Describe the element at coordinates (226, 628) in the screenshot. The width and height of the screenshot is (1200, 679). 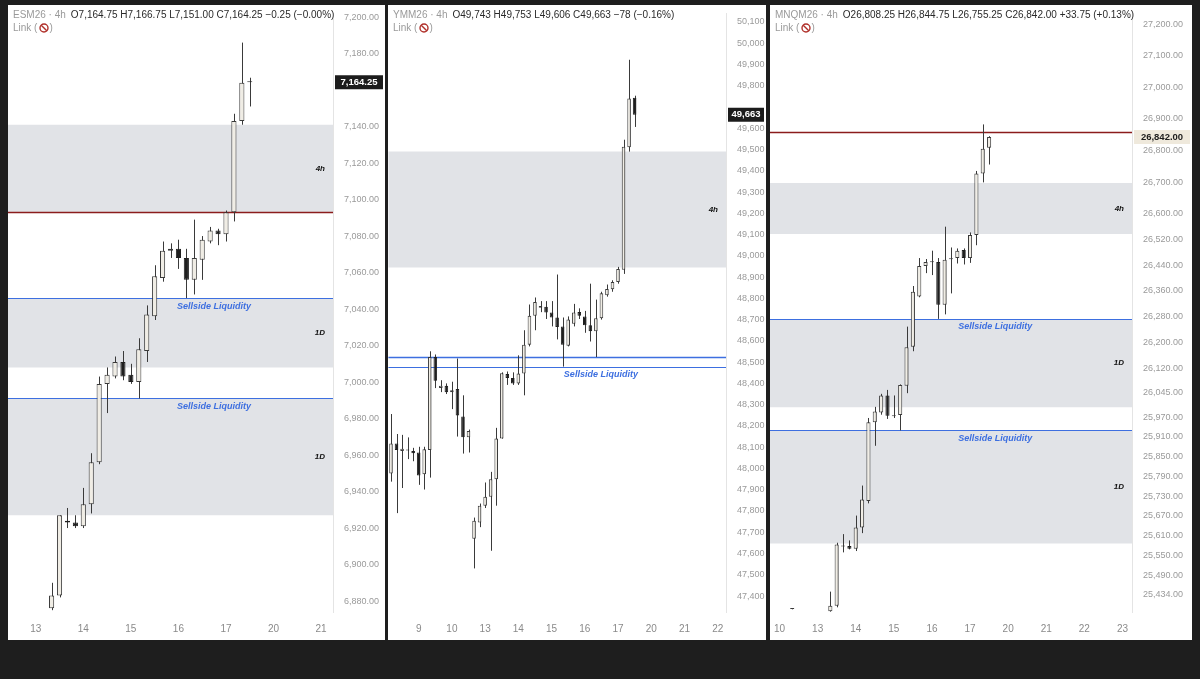
I see `x-tick-label: 17` at that location.